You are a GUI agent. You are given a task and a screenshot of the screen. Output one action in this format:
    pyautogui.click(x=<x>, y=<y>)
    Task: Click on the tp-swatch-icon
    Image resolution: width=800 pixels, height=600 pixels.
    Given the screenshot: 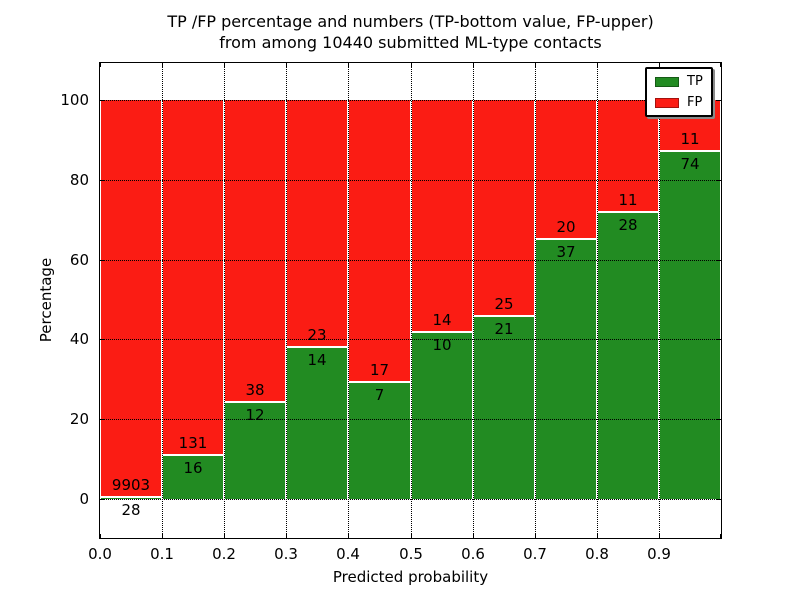 What is the action you would take?
    pyautogui.click(x=667, y=81)
    